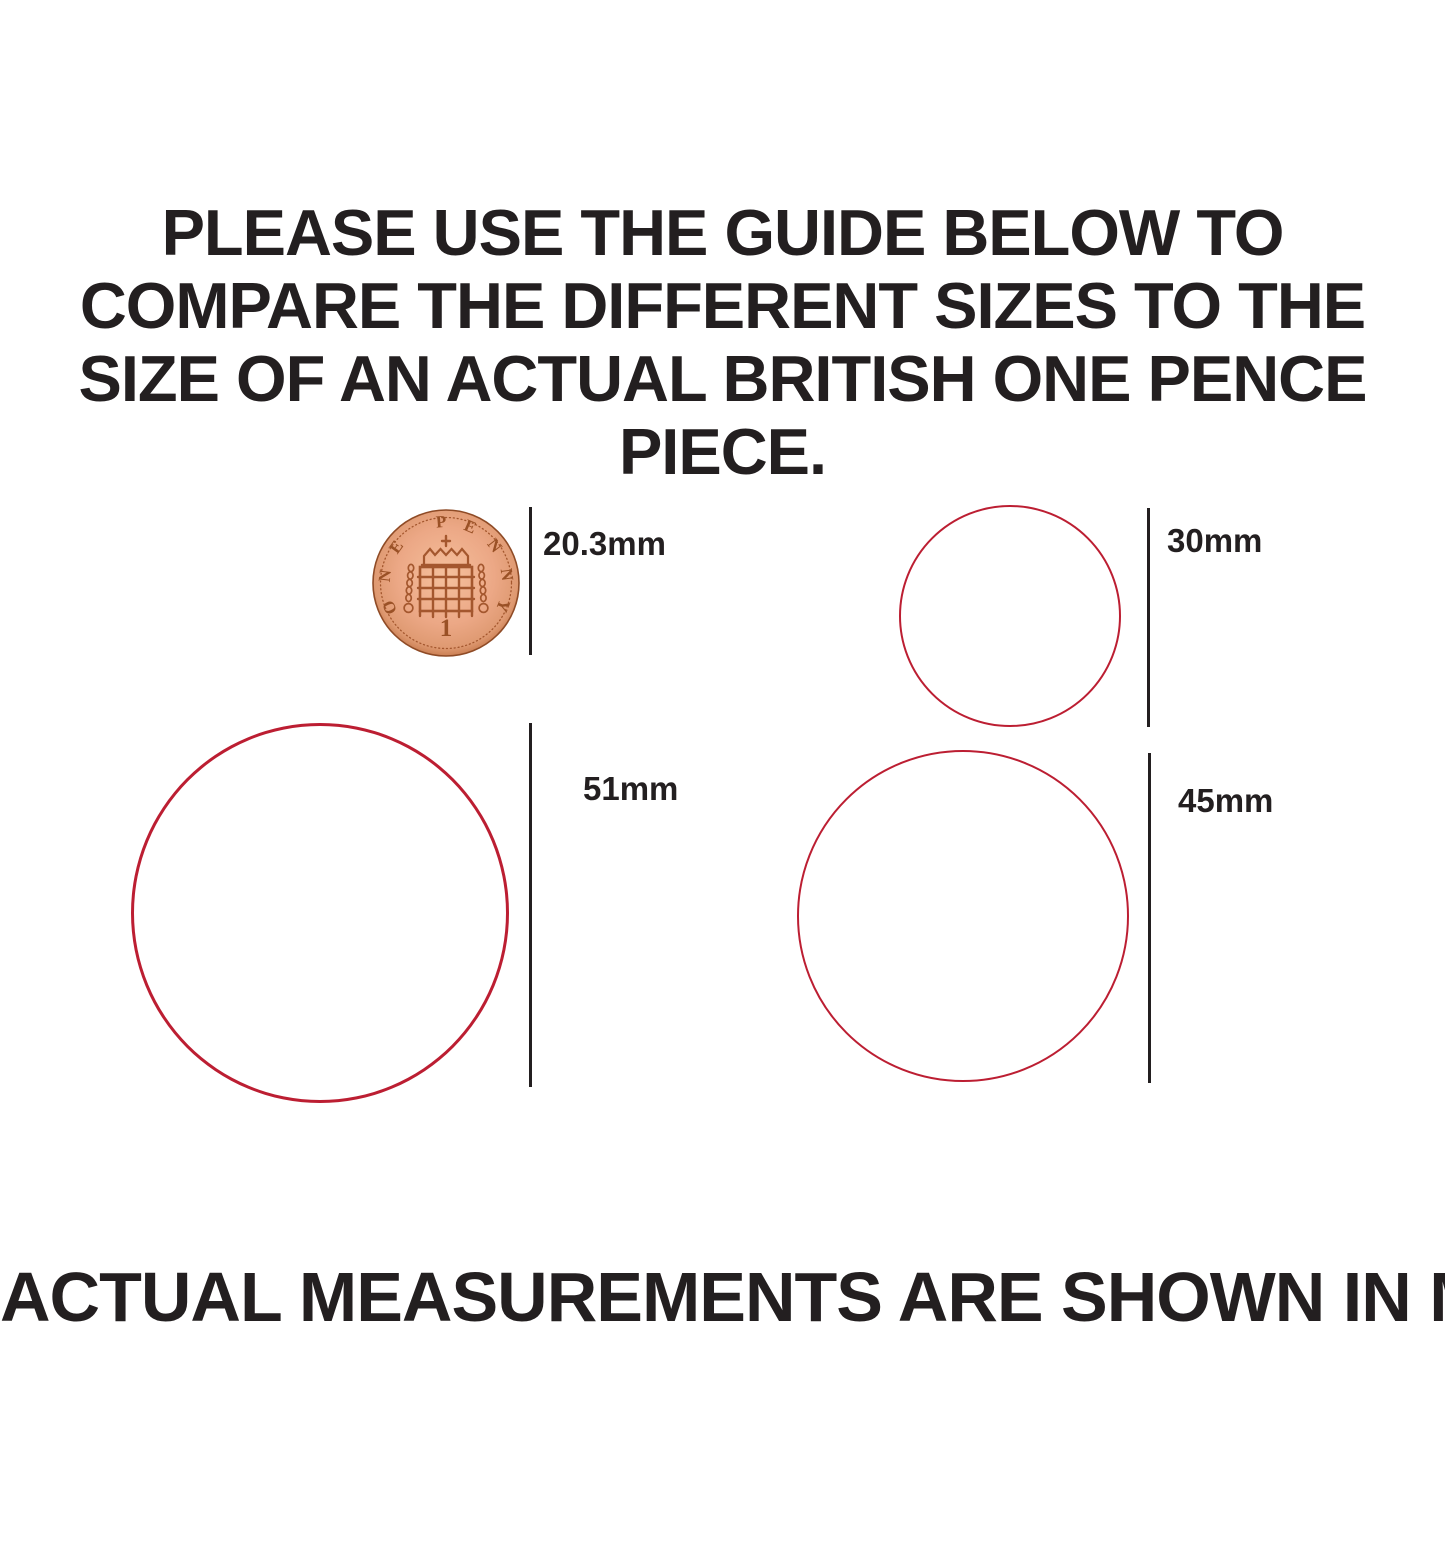 This screenshot has width=1445, height=1555. I want to click on measure-line-30mm, so click(1148, 617).